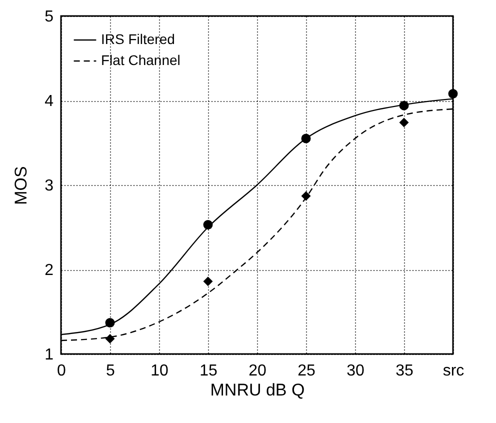 This screenshot has height=423, width=496. What do you see at coordinates (49, 355) in the screenshot?
I see `y-tick-label: 1` at bounding box center [49, 355].